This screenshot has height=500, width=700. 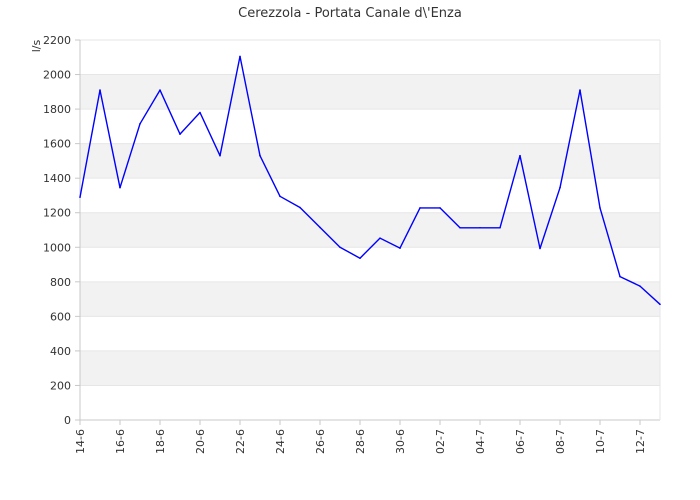 I want to click on y-tick-label: 400, so click(x=60, y=351).